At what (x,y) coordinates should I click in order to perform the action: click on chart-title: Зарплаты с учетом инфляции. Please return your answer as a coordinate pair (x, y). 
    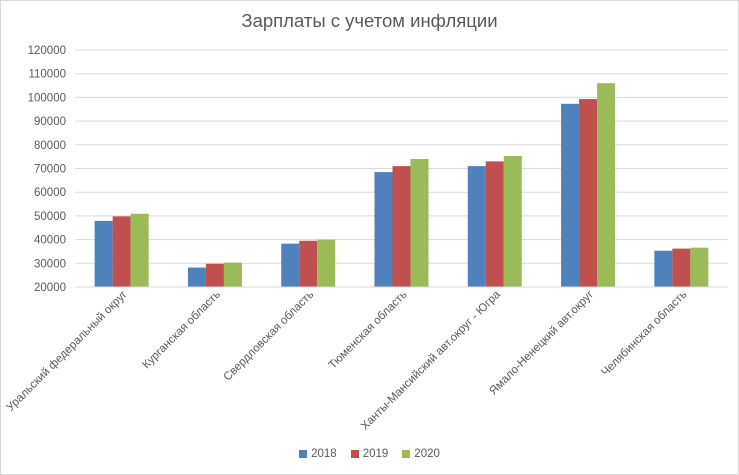
    Looking at the image, I should click on (369, 20).